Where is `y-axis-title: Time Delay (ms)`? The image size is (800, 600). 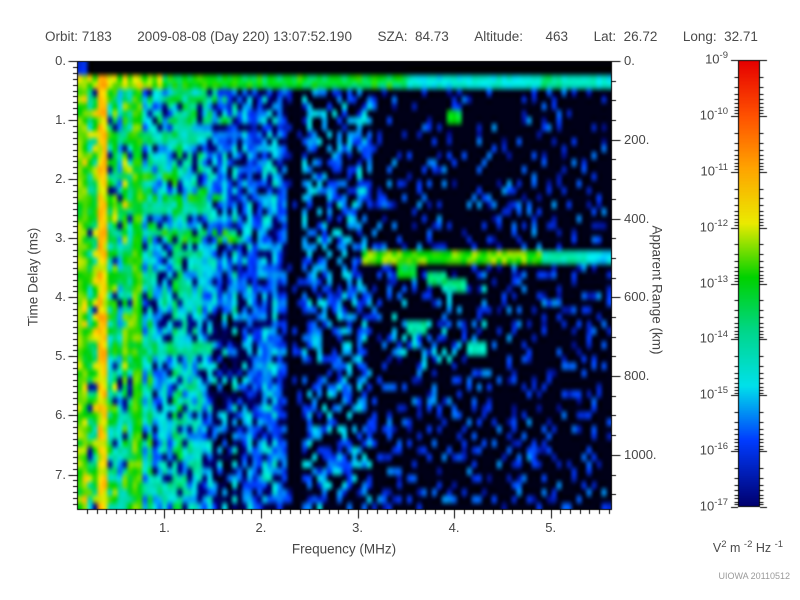 y-axis-title: Time Delay (ms) is located at coordinates (33, 277).